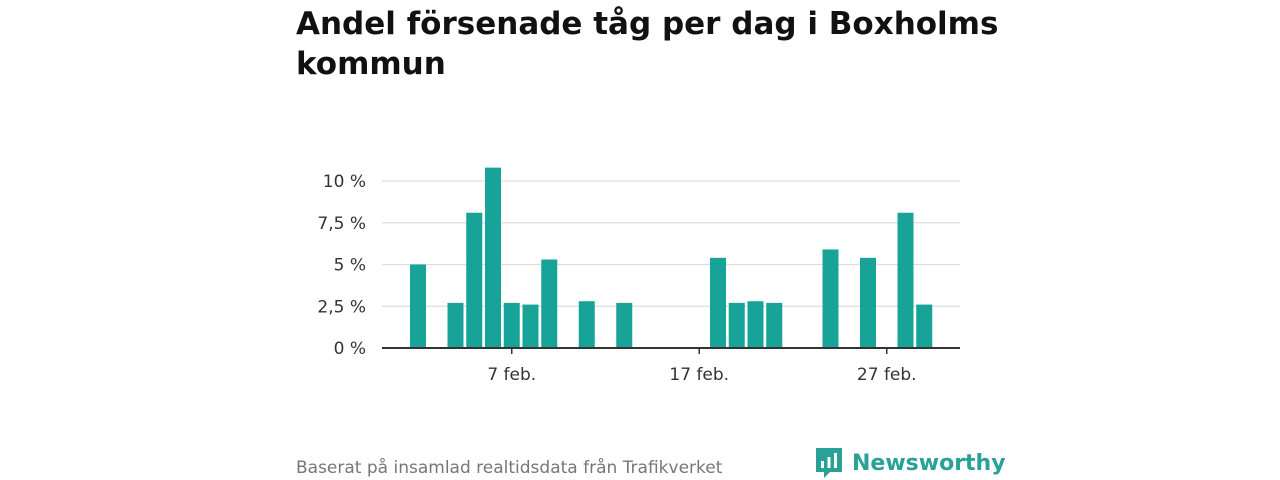  Describe the element at coordinates (350, 266) in the screenshot. I see `y-tick-label: 5 %` at that location.